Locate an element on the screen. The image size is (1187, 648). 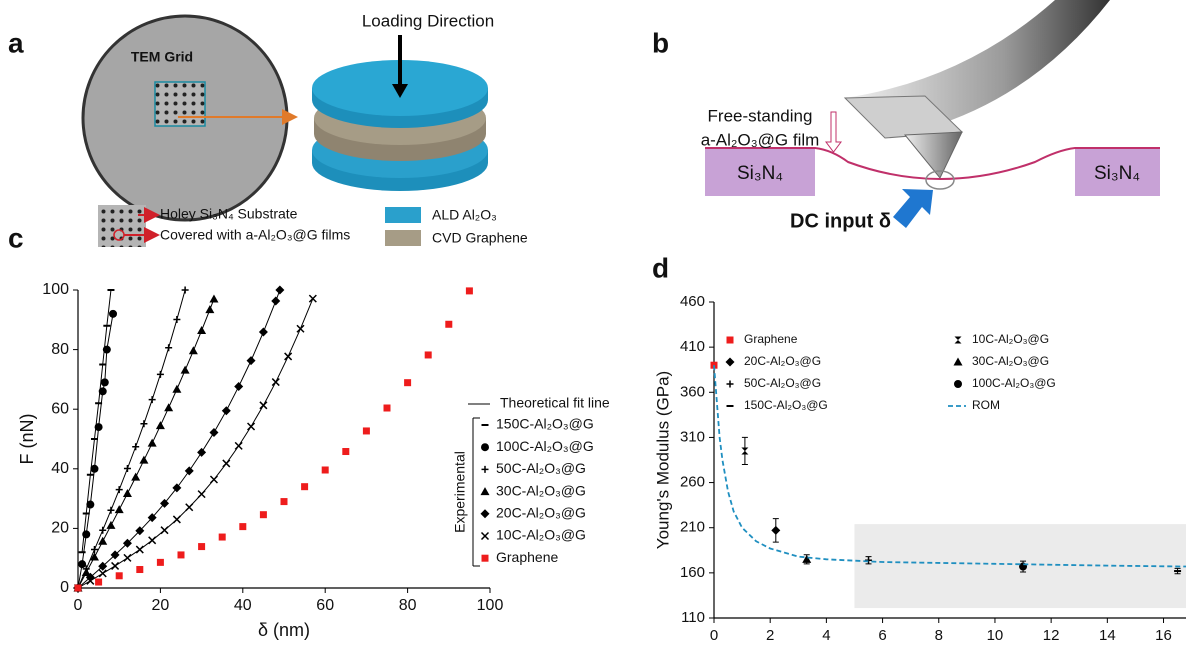
legend-label: 10C-Al₂O₃@G is located at coordinates (541, 535).